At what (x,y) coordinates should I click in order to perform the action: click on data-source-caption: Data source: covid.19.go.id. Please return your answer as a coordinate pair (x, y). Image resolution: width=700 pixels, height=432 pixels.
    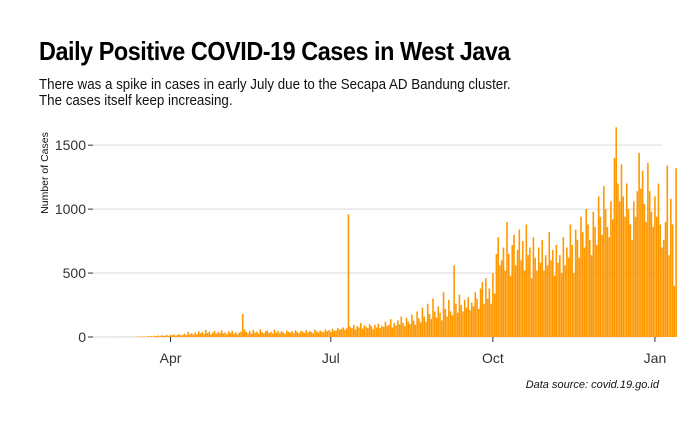
    Looking at the image, I should click on (592, 385).